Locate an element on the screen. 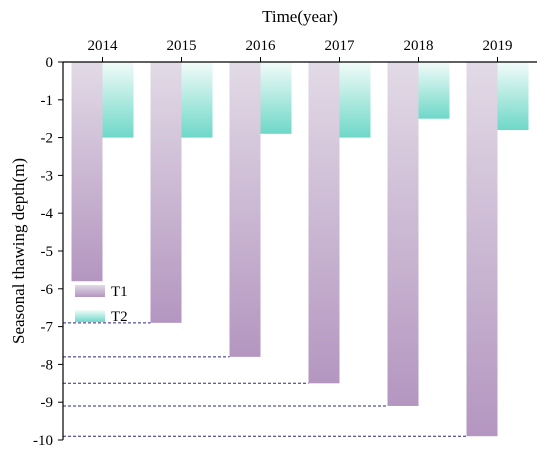 The width and height of the screenshot is (550, 461). y-tick-label: -1 is located at coordinates (47, 101).